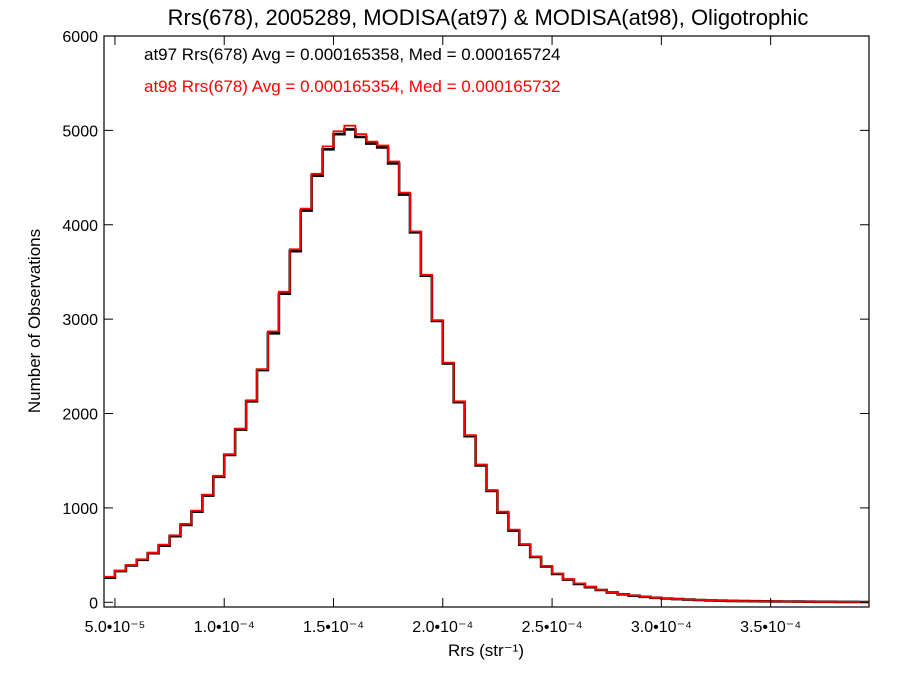  What do you see at coordinates (80, 415) in the screenshot?
I see `y-tick-label-2: 2000` at bounding box center [80, 415].